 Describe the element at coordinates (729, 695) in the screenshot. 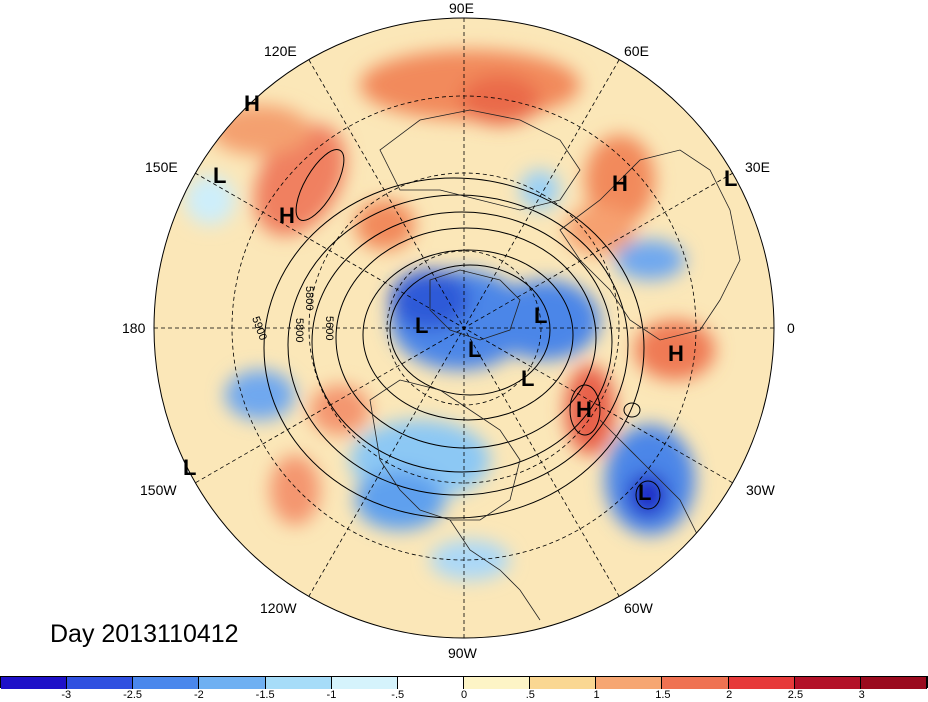

I see `colorbar-tick-label: 2` at that location.